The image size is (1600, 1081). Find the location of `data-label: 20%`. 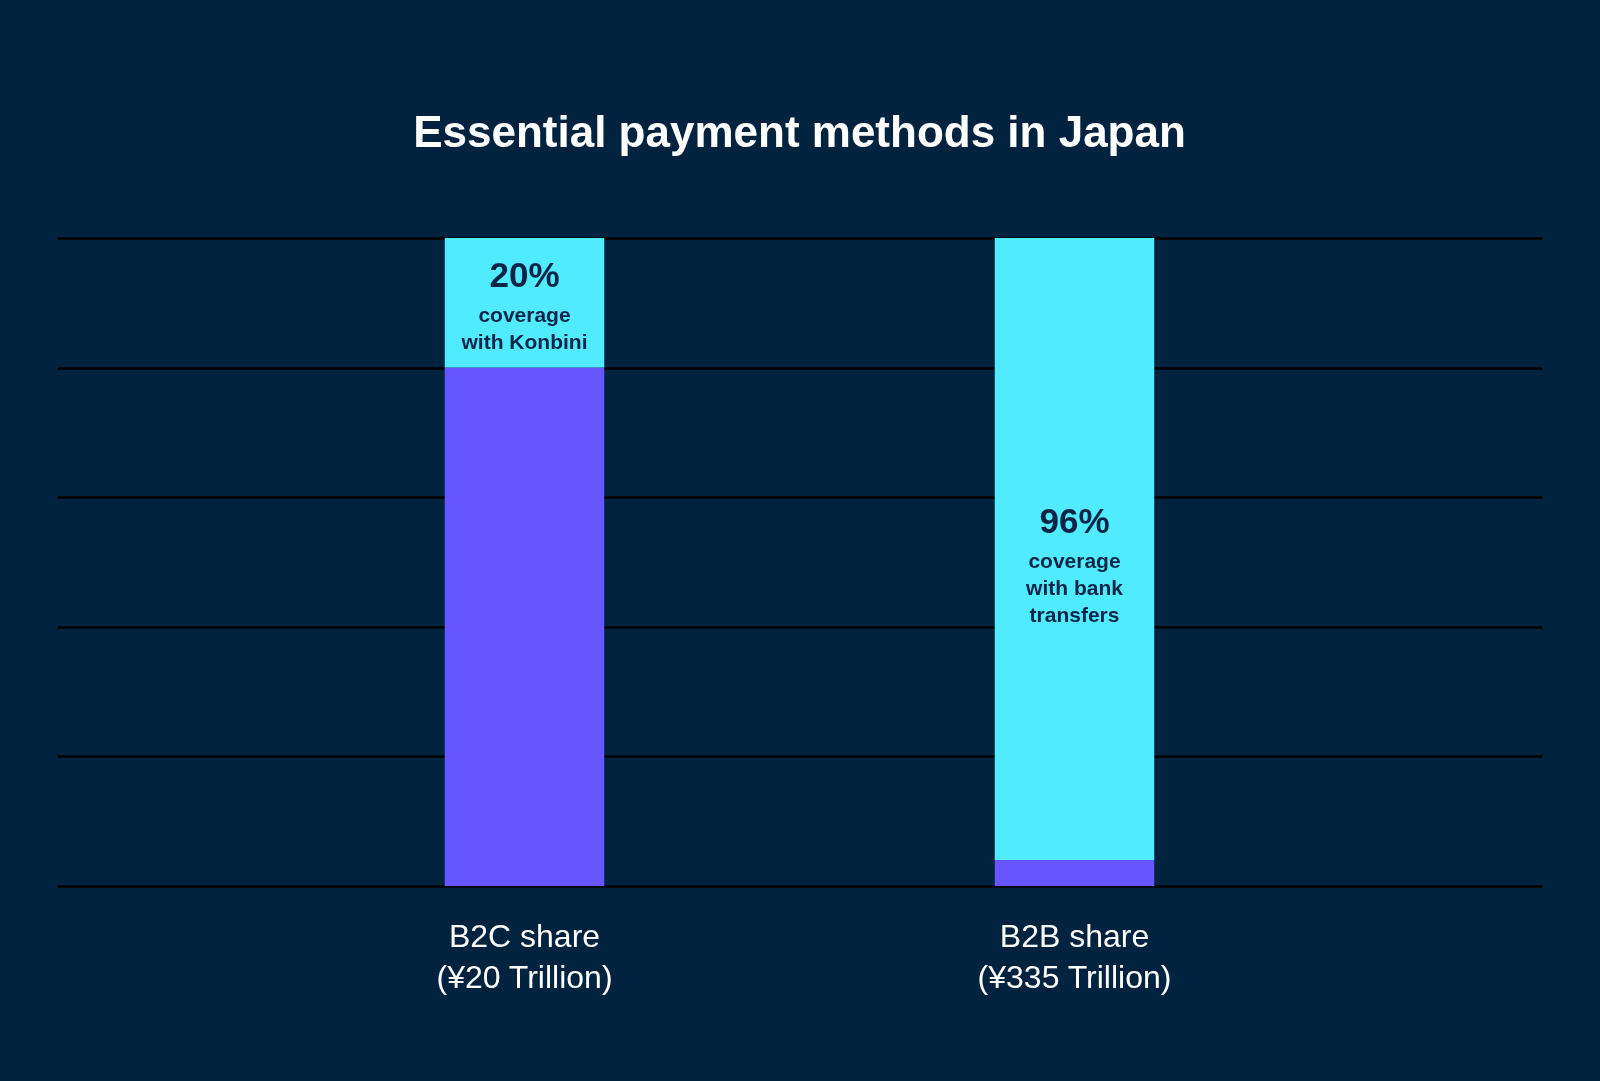

data-label: 20% is located at coordinates (524, 274).